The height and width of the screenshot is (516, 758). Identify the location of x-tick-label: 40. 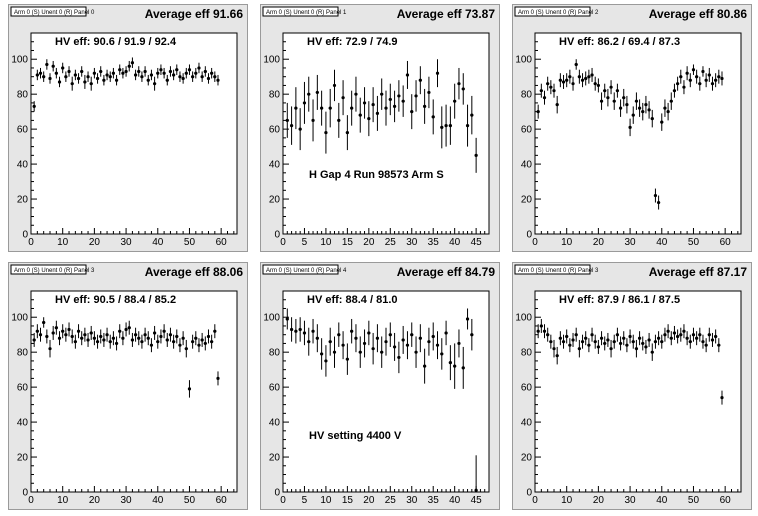
(455, 500).